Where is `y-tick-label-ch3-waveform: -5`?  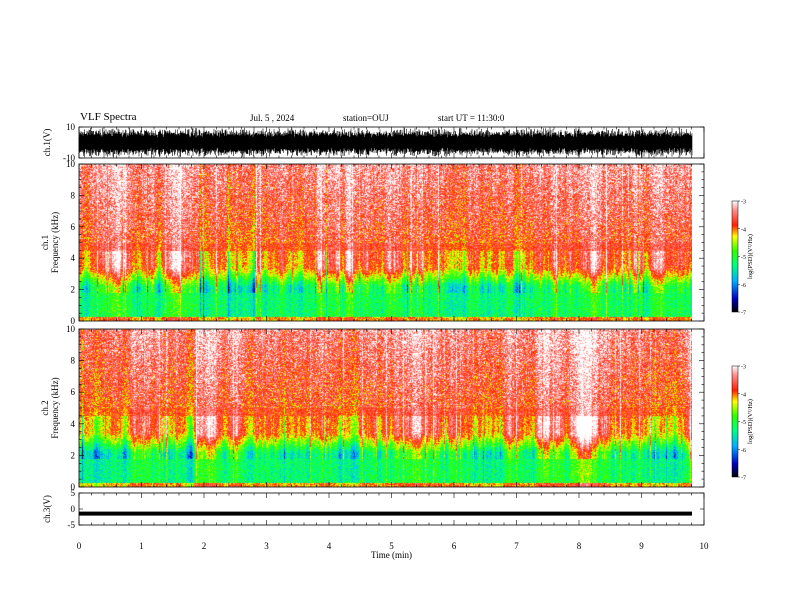 y-tick-label-ch3-waveform: -5 is located at coordinates (72, 525).